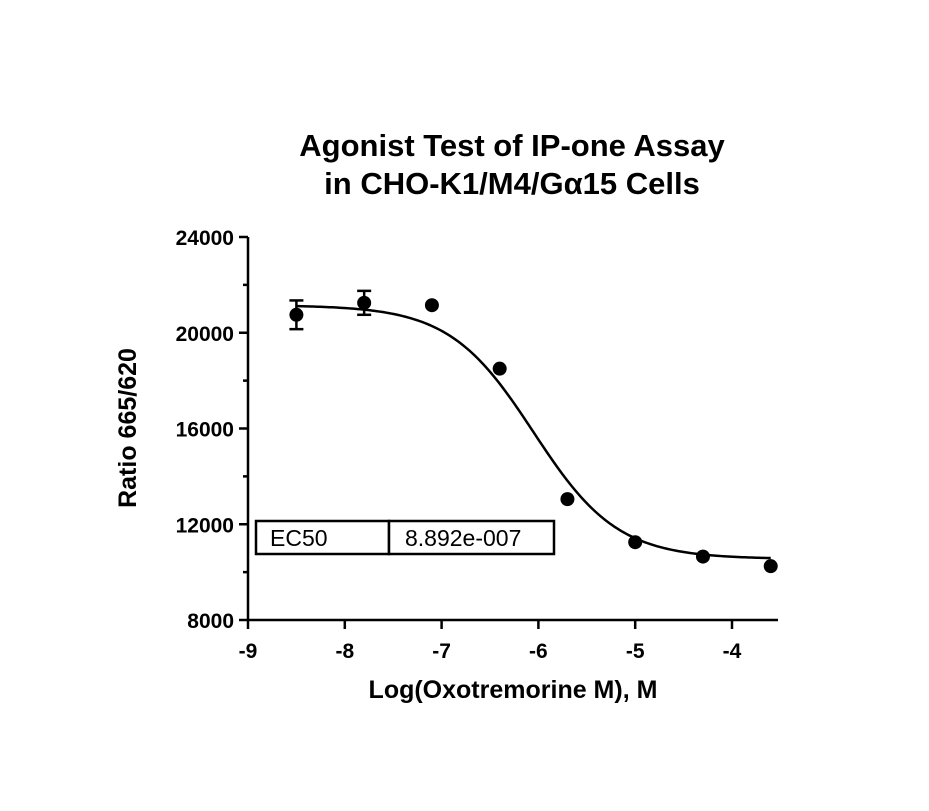 This screenshot has height=811, width=929. I want to click on x-ticks: -9 -8 -7 -6 -5 -4, so click(490, 641).